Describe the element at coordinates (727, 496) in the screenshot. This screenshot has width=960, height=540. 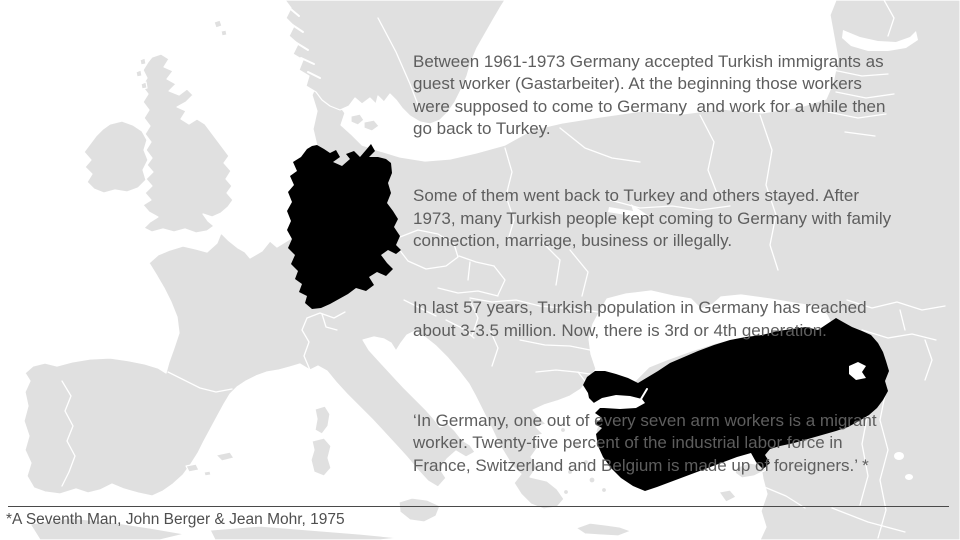
I see `map-rhodes` at that location.